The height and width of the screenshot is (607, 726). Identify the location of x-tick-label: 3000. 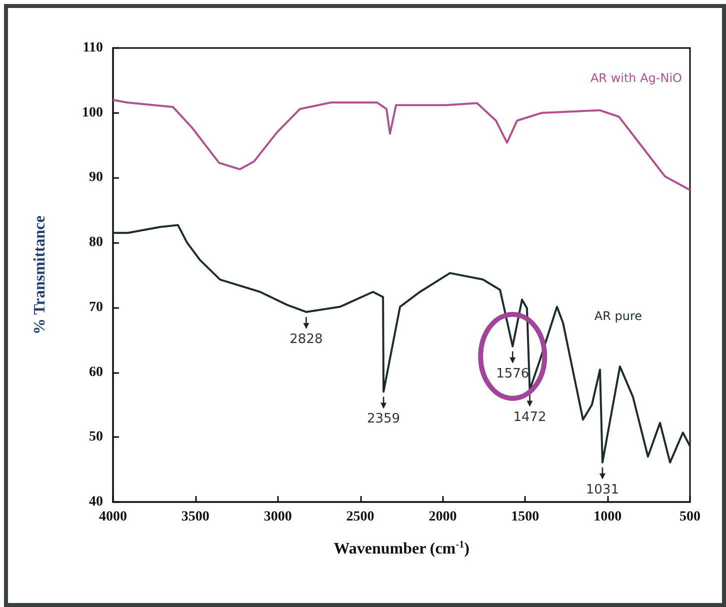
(278, 517).